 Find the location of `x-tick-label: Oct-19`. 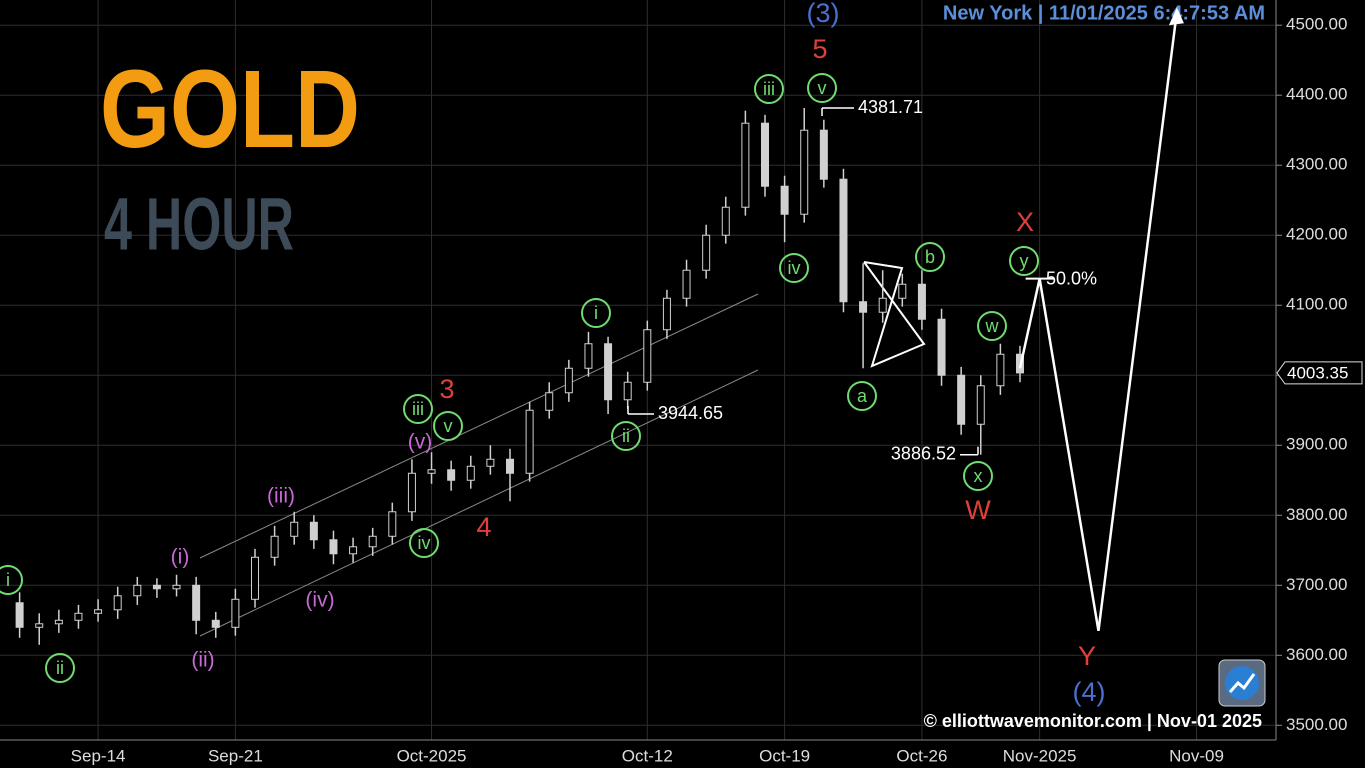

x-tick-label: Oct-19 is located at coordinates (784, 755).